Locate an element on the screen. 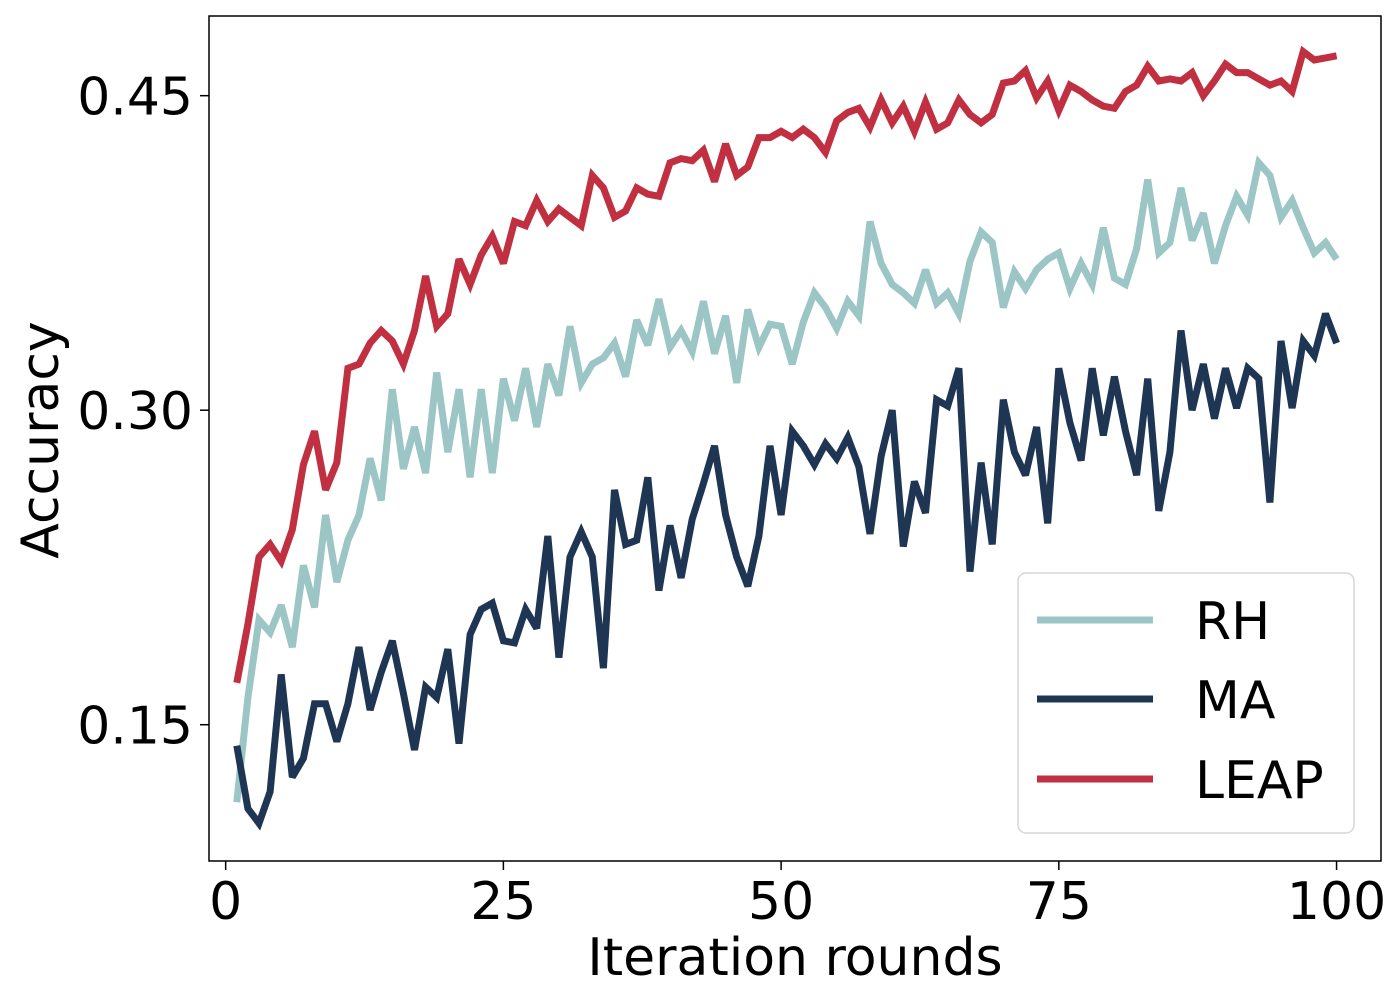 The image size is (1400, 1000). y-tick-label: 0.45 is located at coordinates (135, 98).